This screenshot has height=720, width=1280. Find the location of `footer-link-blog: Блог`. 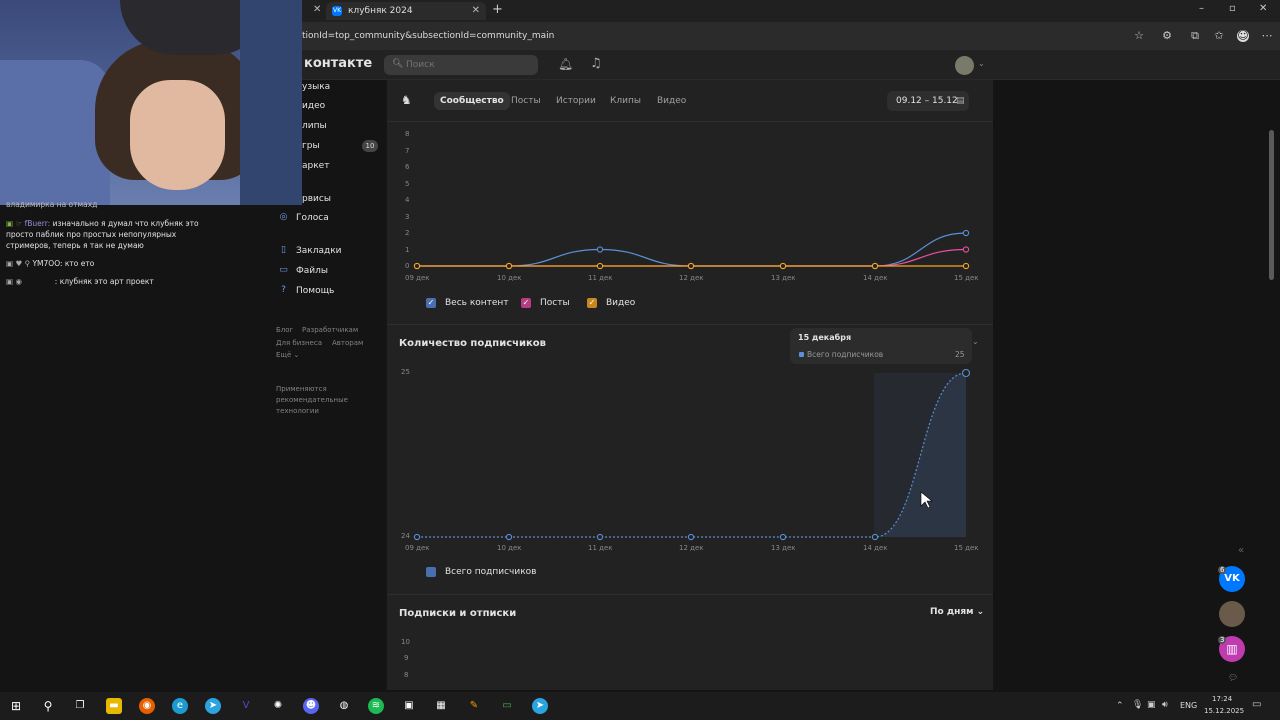

footer-link-blog: Блог is located at coordinates (285, 330).